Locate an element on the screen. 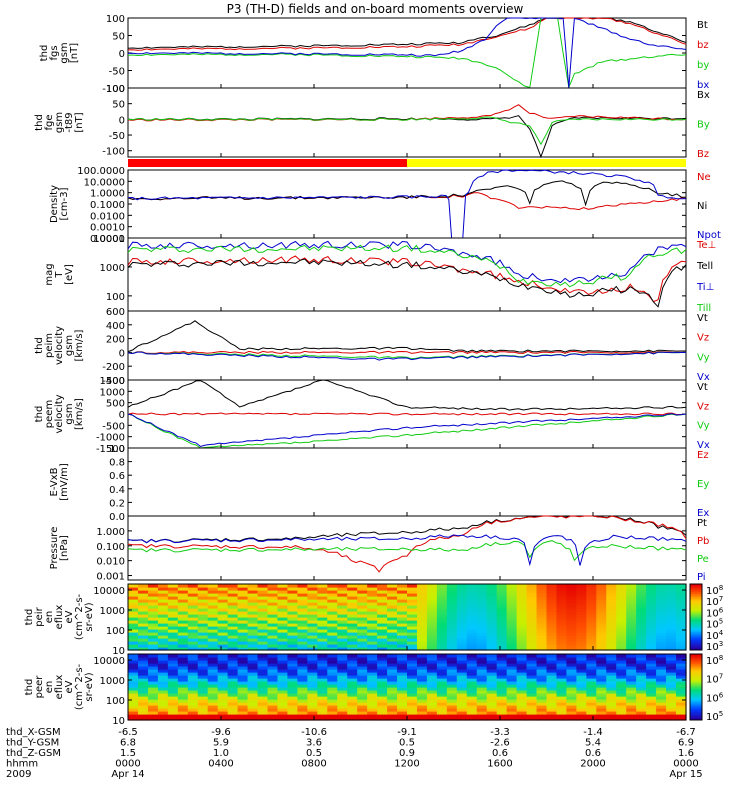 Image resolution: width=750 pixels, height=800 pixels. x-axis-row-label: 2009 is located at coordinates (18, 774).